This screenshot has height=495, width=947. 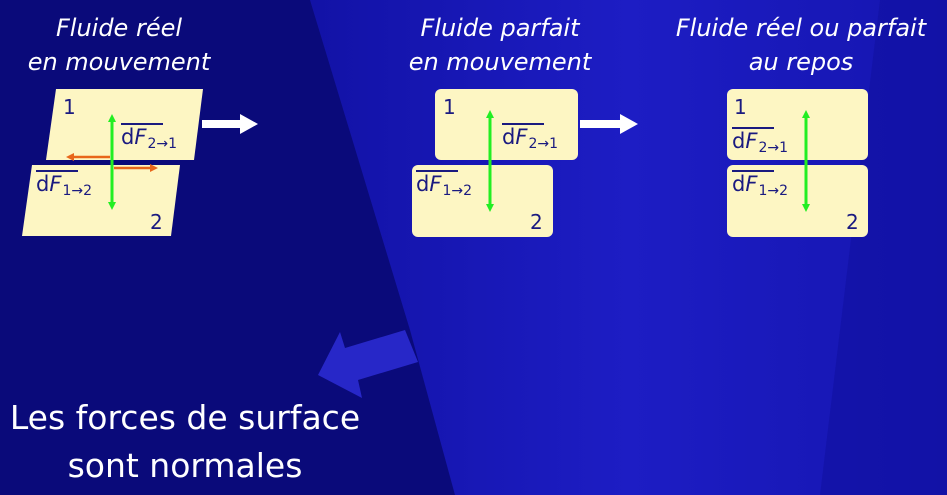 I want to click on heading-line: Fluide parfait, so click(x=500, y=28).